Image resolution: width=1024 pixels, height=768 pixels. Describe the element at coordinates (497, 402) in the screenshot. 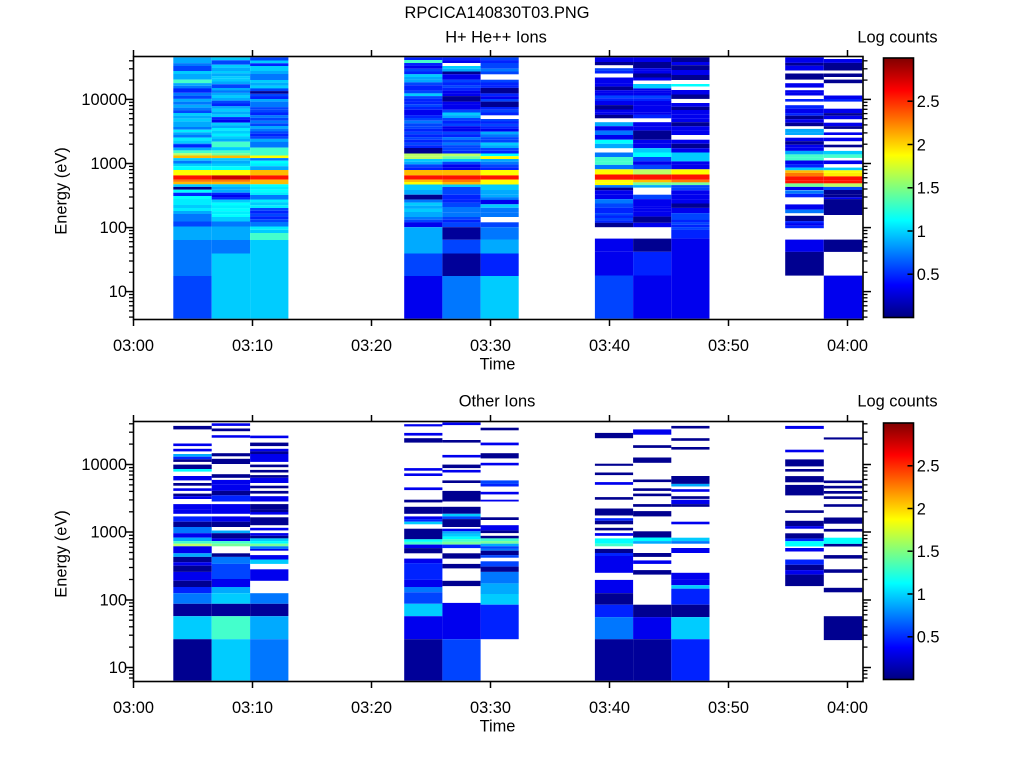

I see `svg-text: Other Ions` at that location.